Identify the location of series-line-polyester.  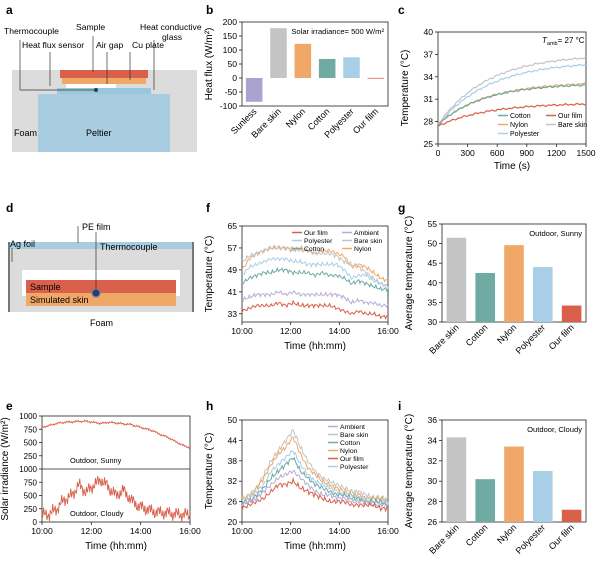
(315, 272).